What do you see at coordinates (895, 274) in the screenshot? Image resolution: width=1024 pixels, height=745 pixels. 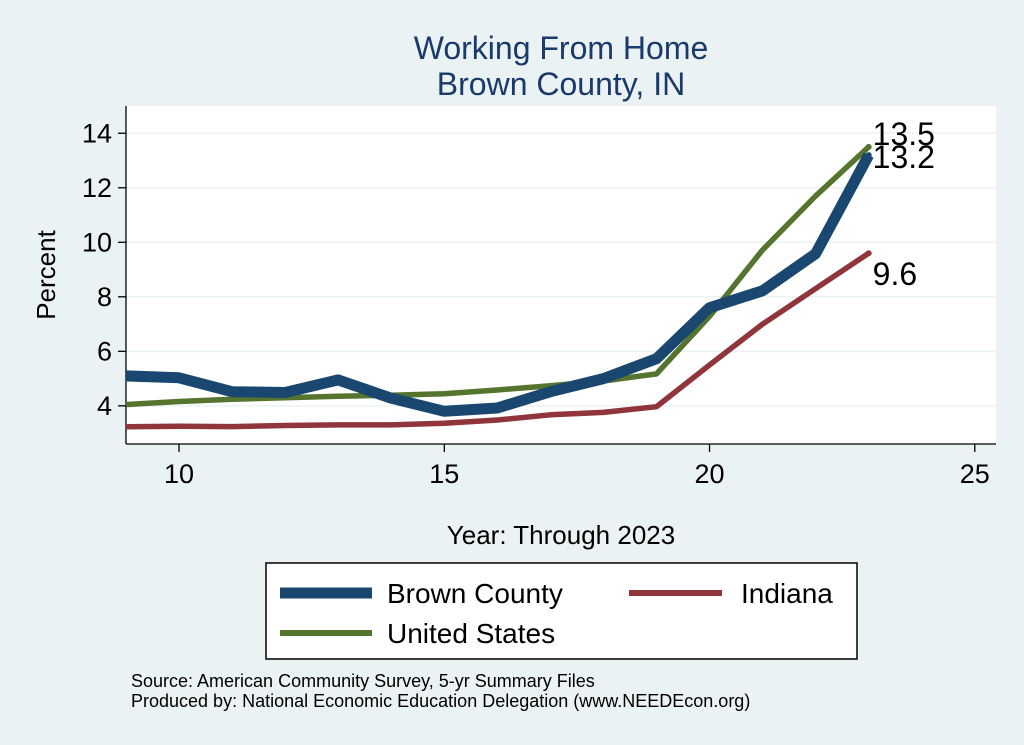 I see `end-label-indiana: 9.6` at bounding box center [895, 274].